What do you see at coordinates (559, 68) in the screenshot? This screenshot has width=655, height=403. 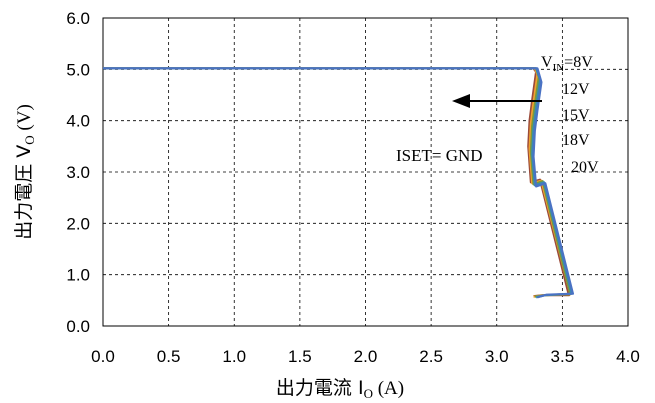 I see `vin-subscript: IN` at bounding box center [559, 68].